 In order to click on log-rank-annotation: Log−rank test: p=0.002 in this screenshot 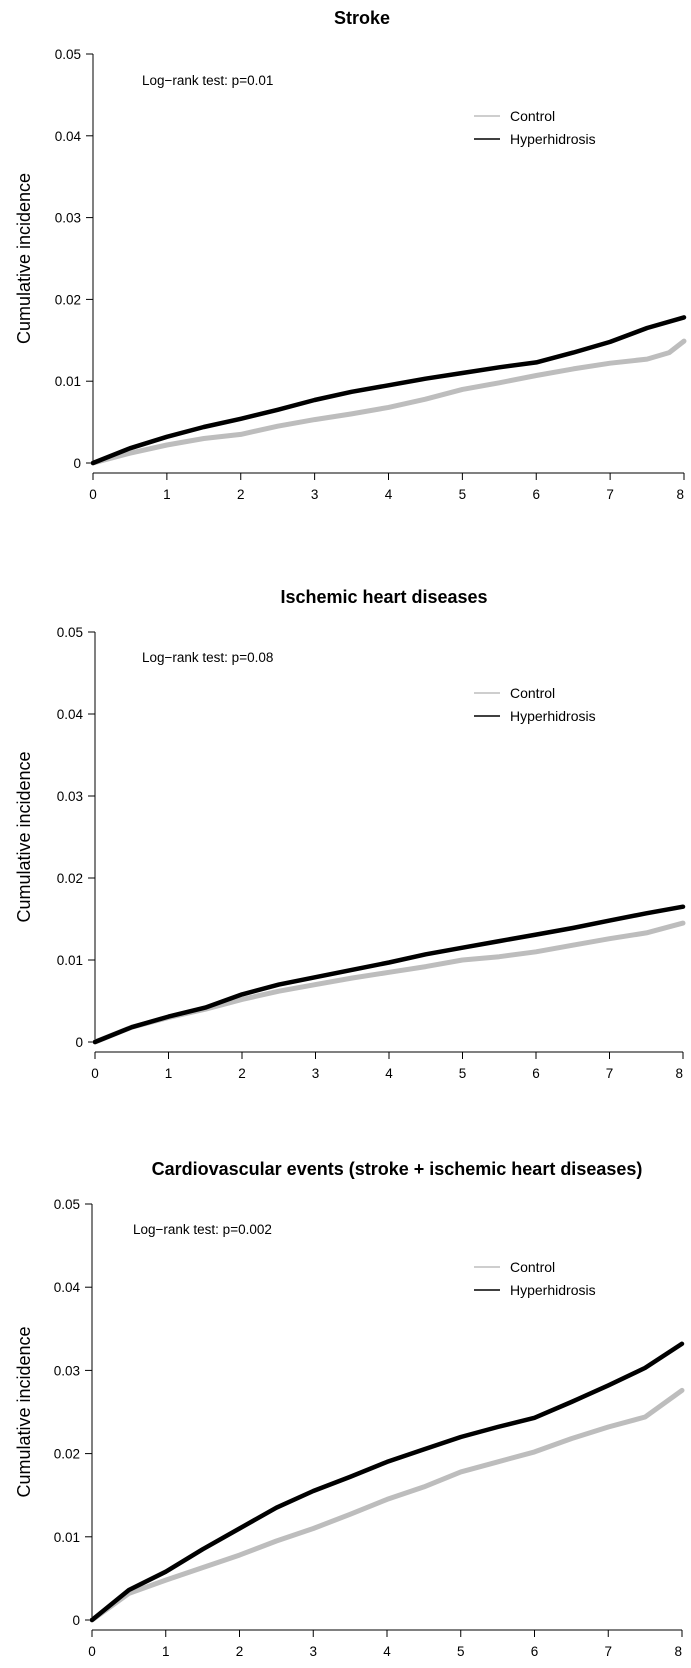, I will do `click(202, 1229)`.